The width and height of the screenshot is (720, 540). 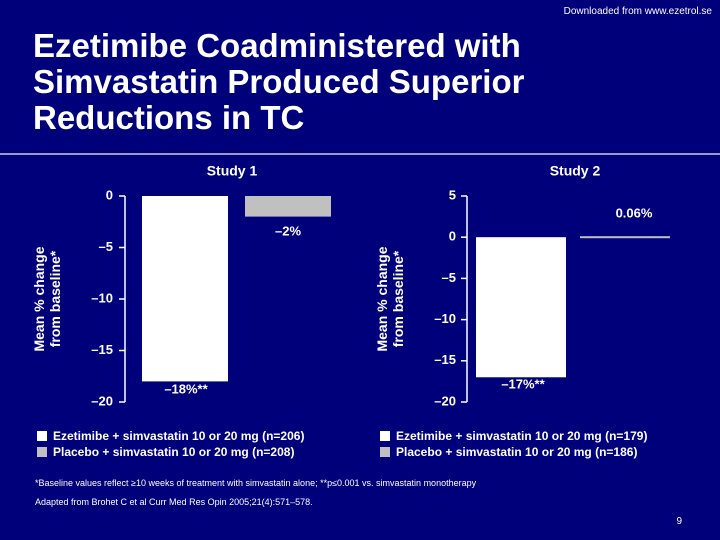 I want to click on y-tick-label-study-1: –5, so click(x=106, y=246).